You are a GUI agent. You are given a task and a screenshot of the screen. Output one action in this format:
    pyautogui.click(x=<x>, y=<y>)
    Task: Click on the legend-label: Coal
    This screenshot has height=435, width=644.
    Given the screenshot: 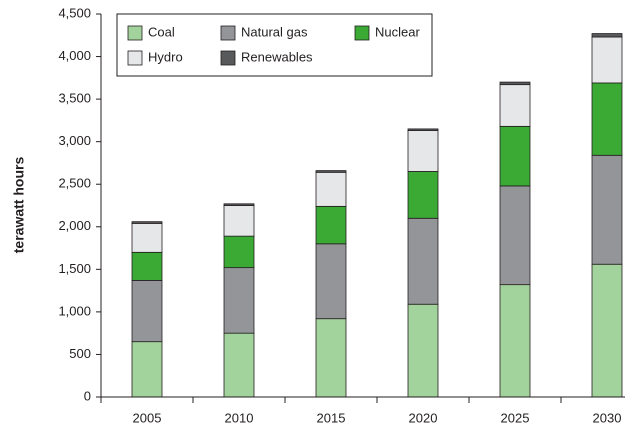 What is the action you would take?
    pyautogui.click(x=161, y=31)
    